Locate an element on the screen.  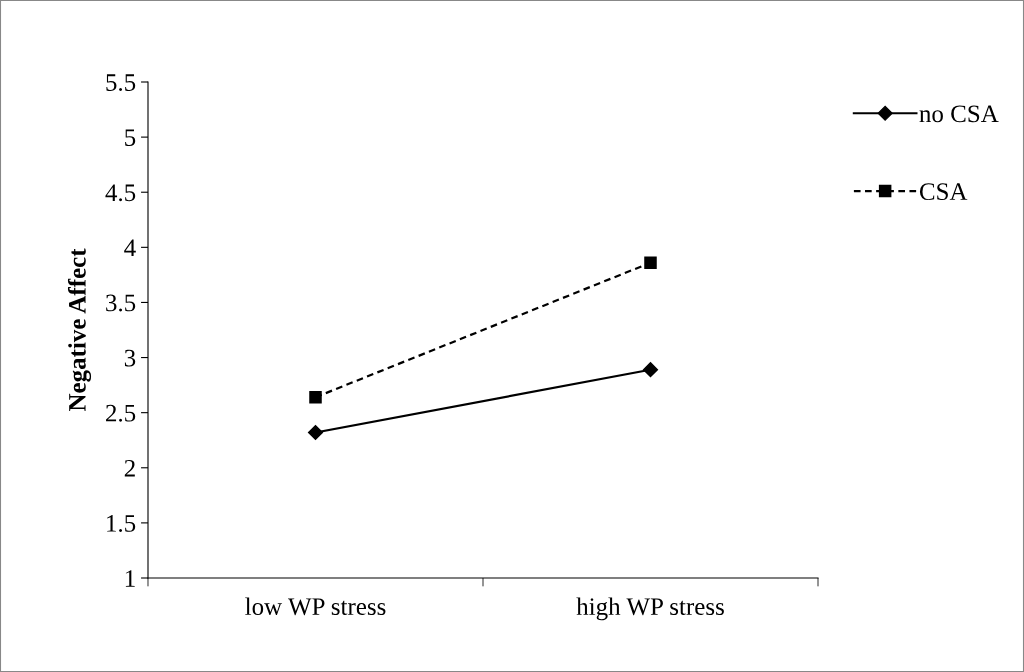
y-tick-label: 3.5 is located at coordinates (121, 303).